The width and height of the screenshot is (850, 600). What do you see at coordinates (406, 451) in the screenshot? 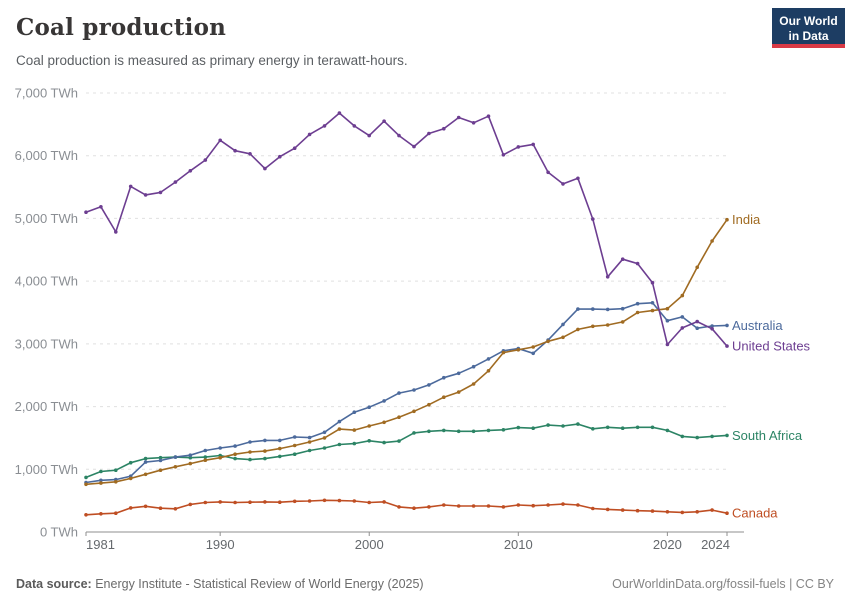
I see `series-line-south-africa` at bounding box center [406, 451].